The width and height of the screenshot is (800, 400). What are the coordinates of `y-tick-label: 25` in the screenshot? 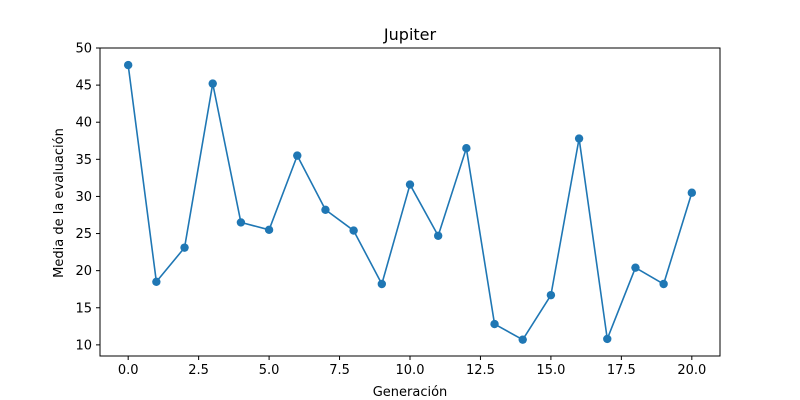 It's located at (83, 234).